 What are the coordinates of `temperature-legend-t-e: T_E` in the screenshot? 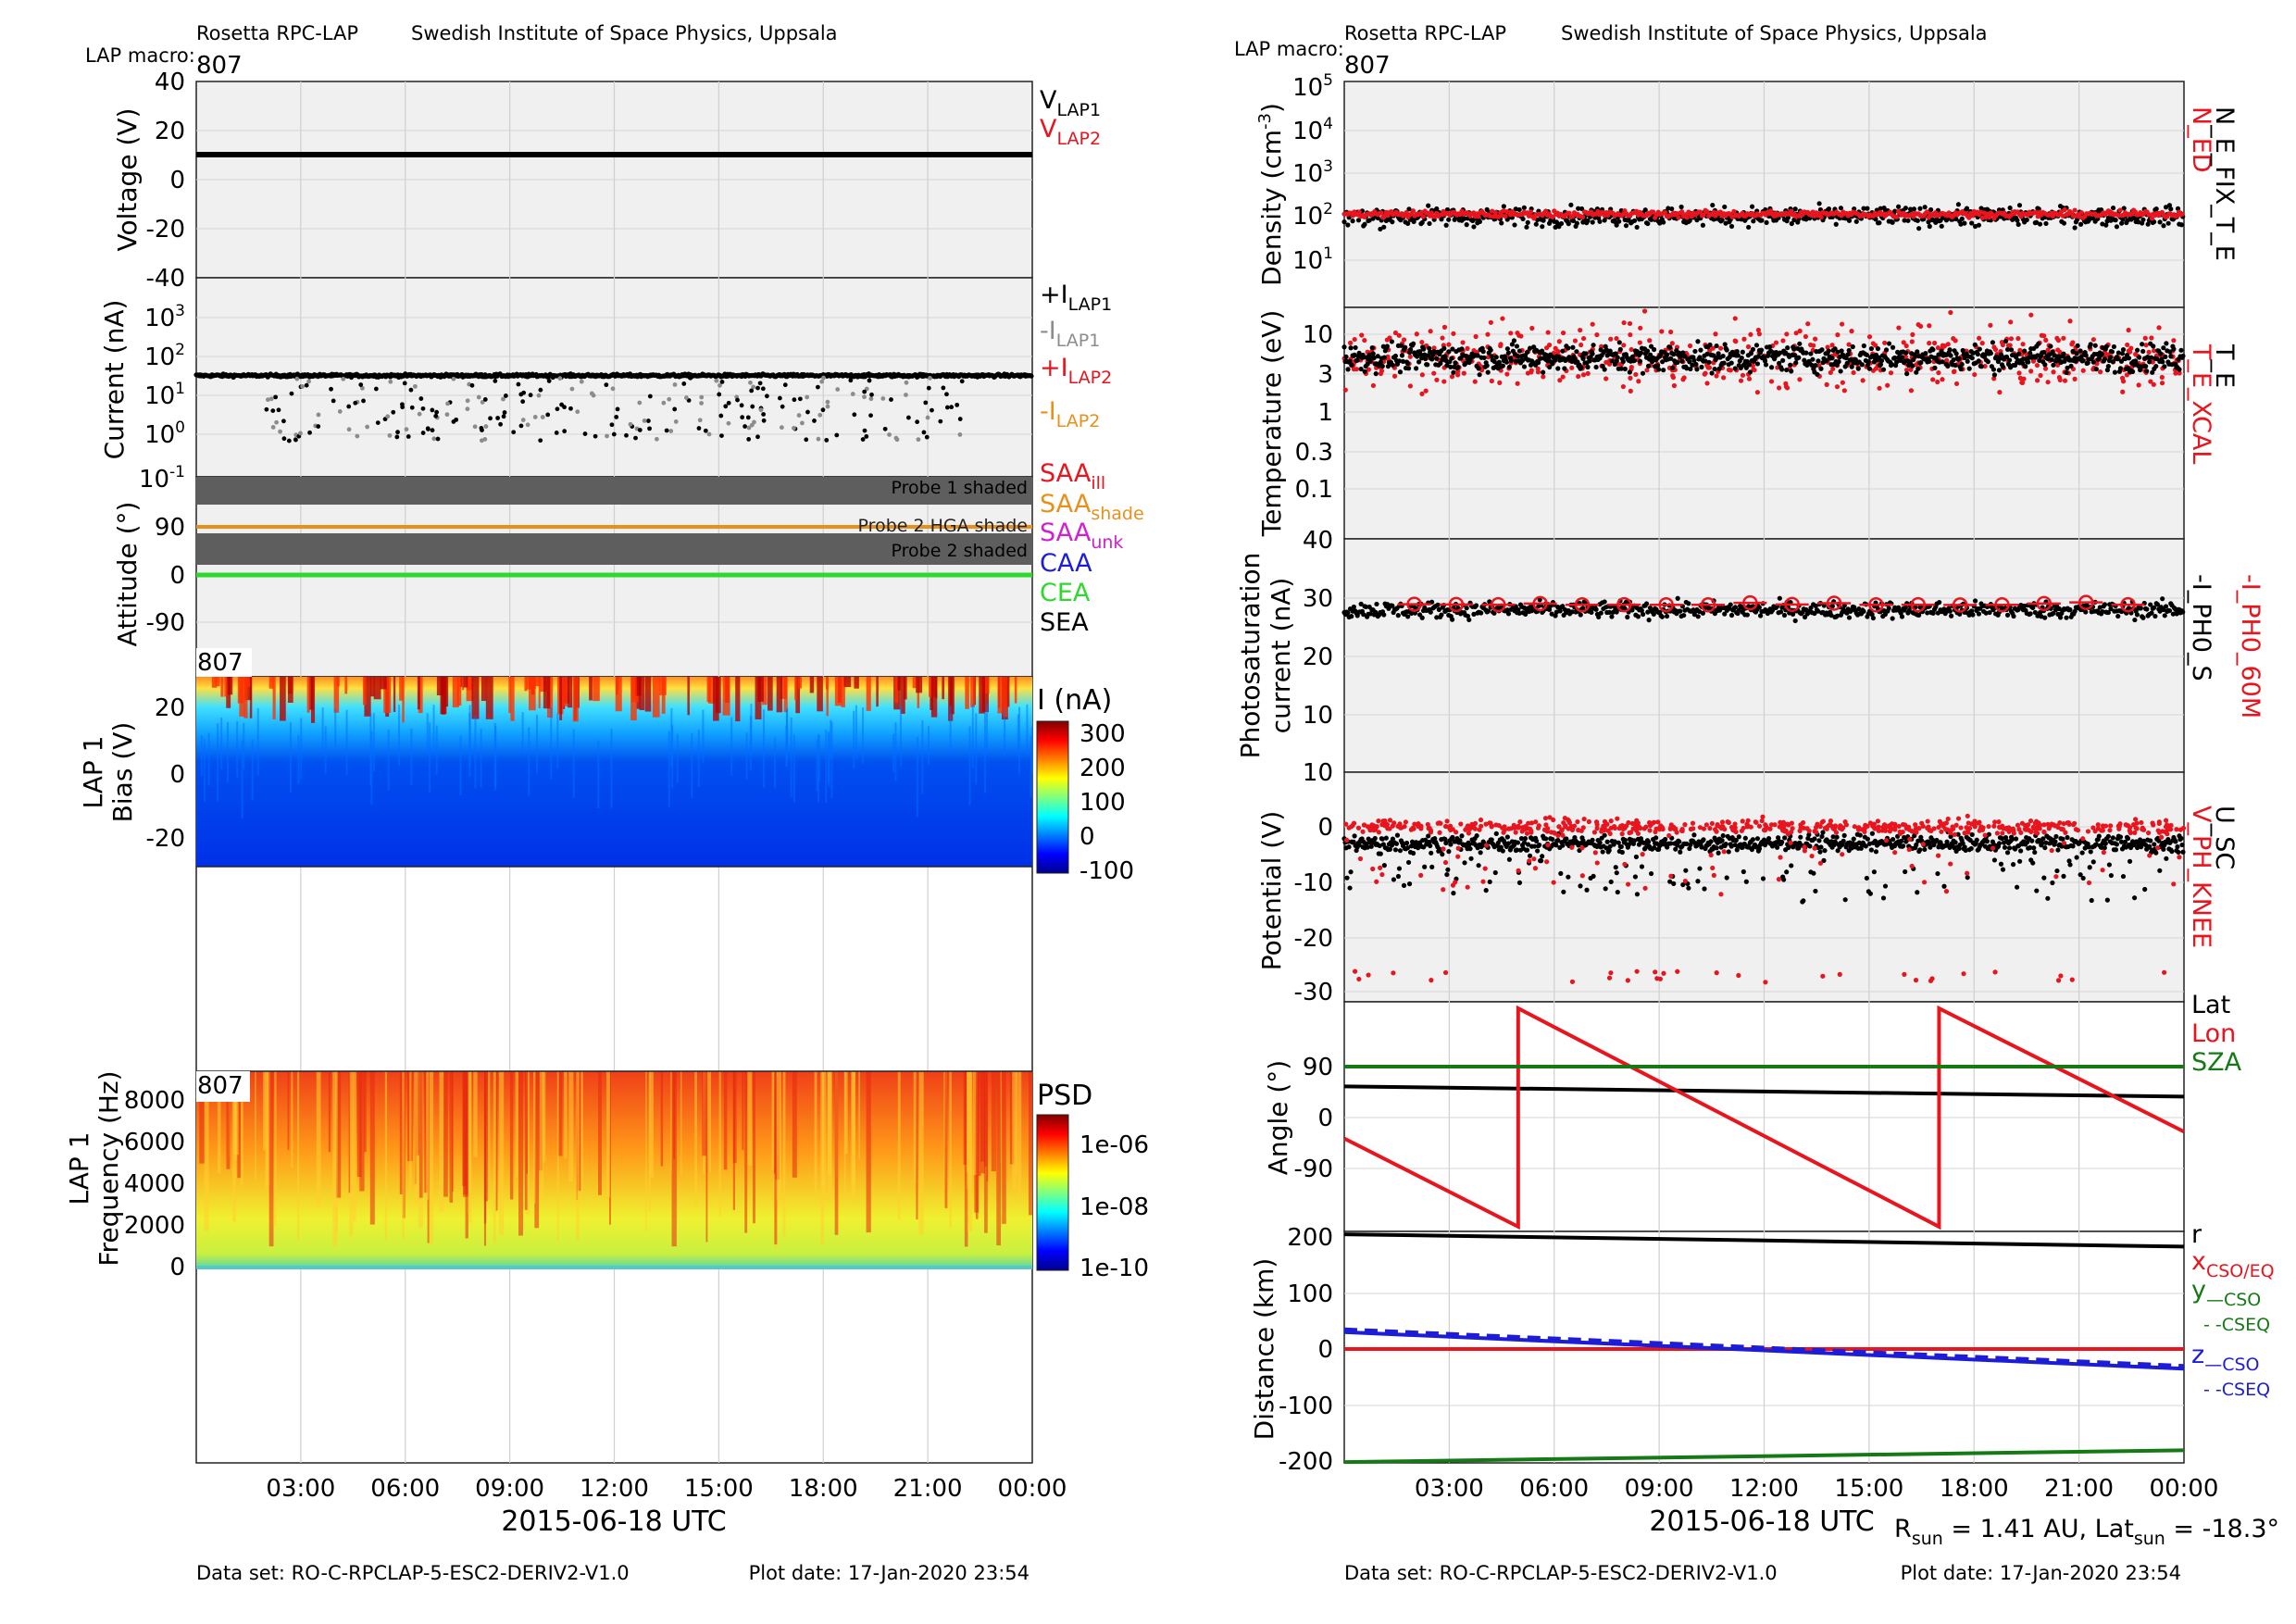 It's located at (2224, 366).